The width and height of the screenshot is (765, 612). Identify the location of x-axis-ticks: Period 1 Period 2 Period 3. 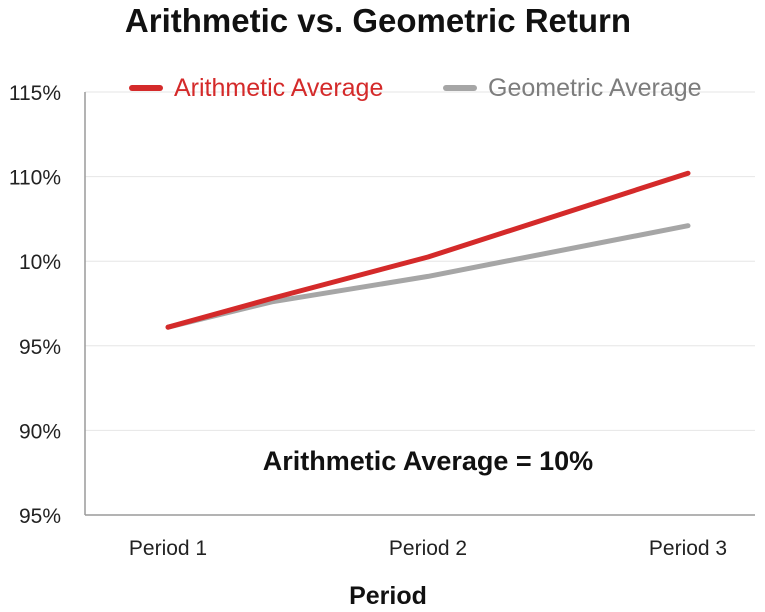
(428, 548).